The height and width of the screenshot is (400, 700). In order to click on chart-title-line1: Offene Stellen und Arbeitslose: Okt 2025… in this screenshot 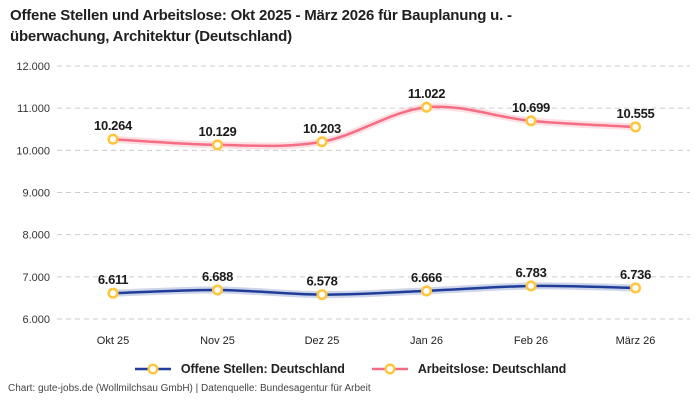, I will do `click(261, 15)`.